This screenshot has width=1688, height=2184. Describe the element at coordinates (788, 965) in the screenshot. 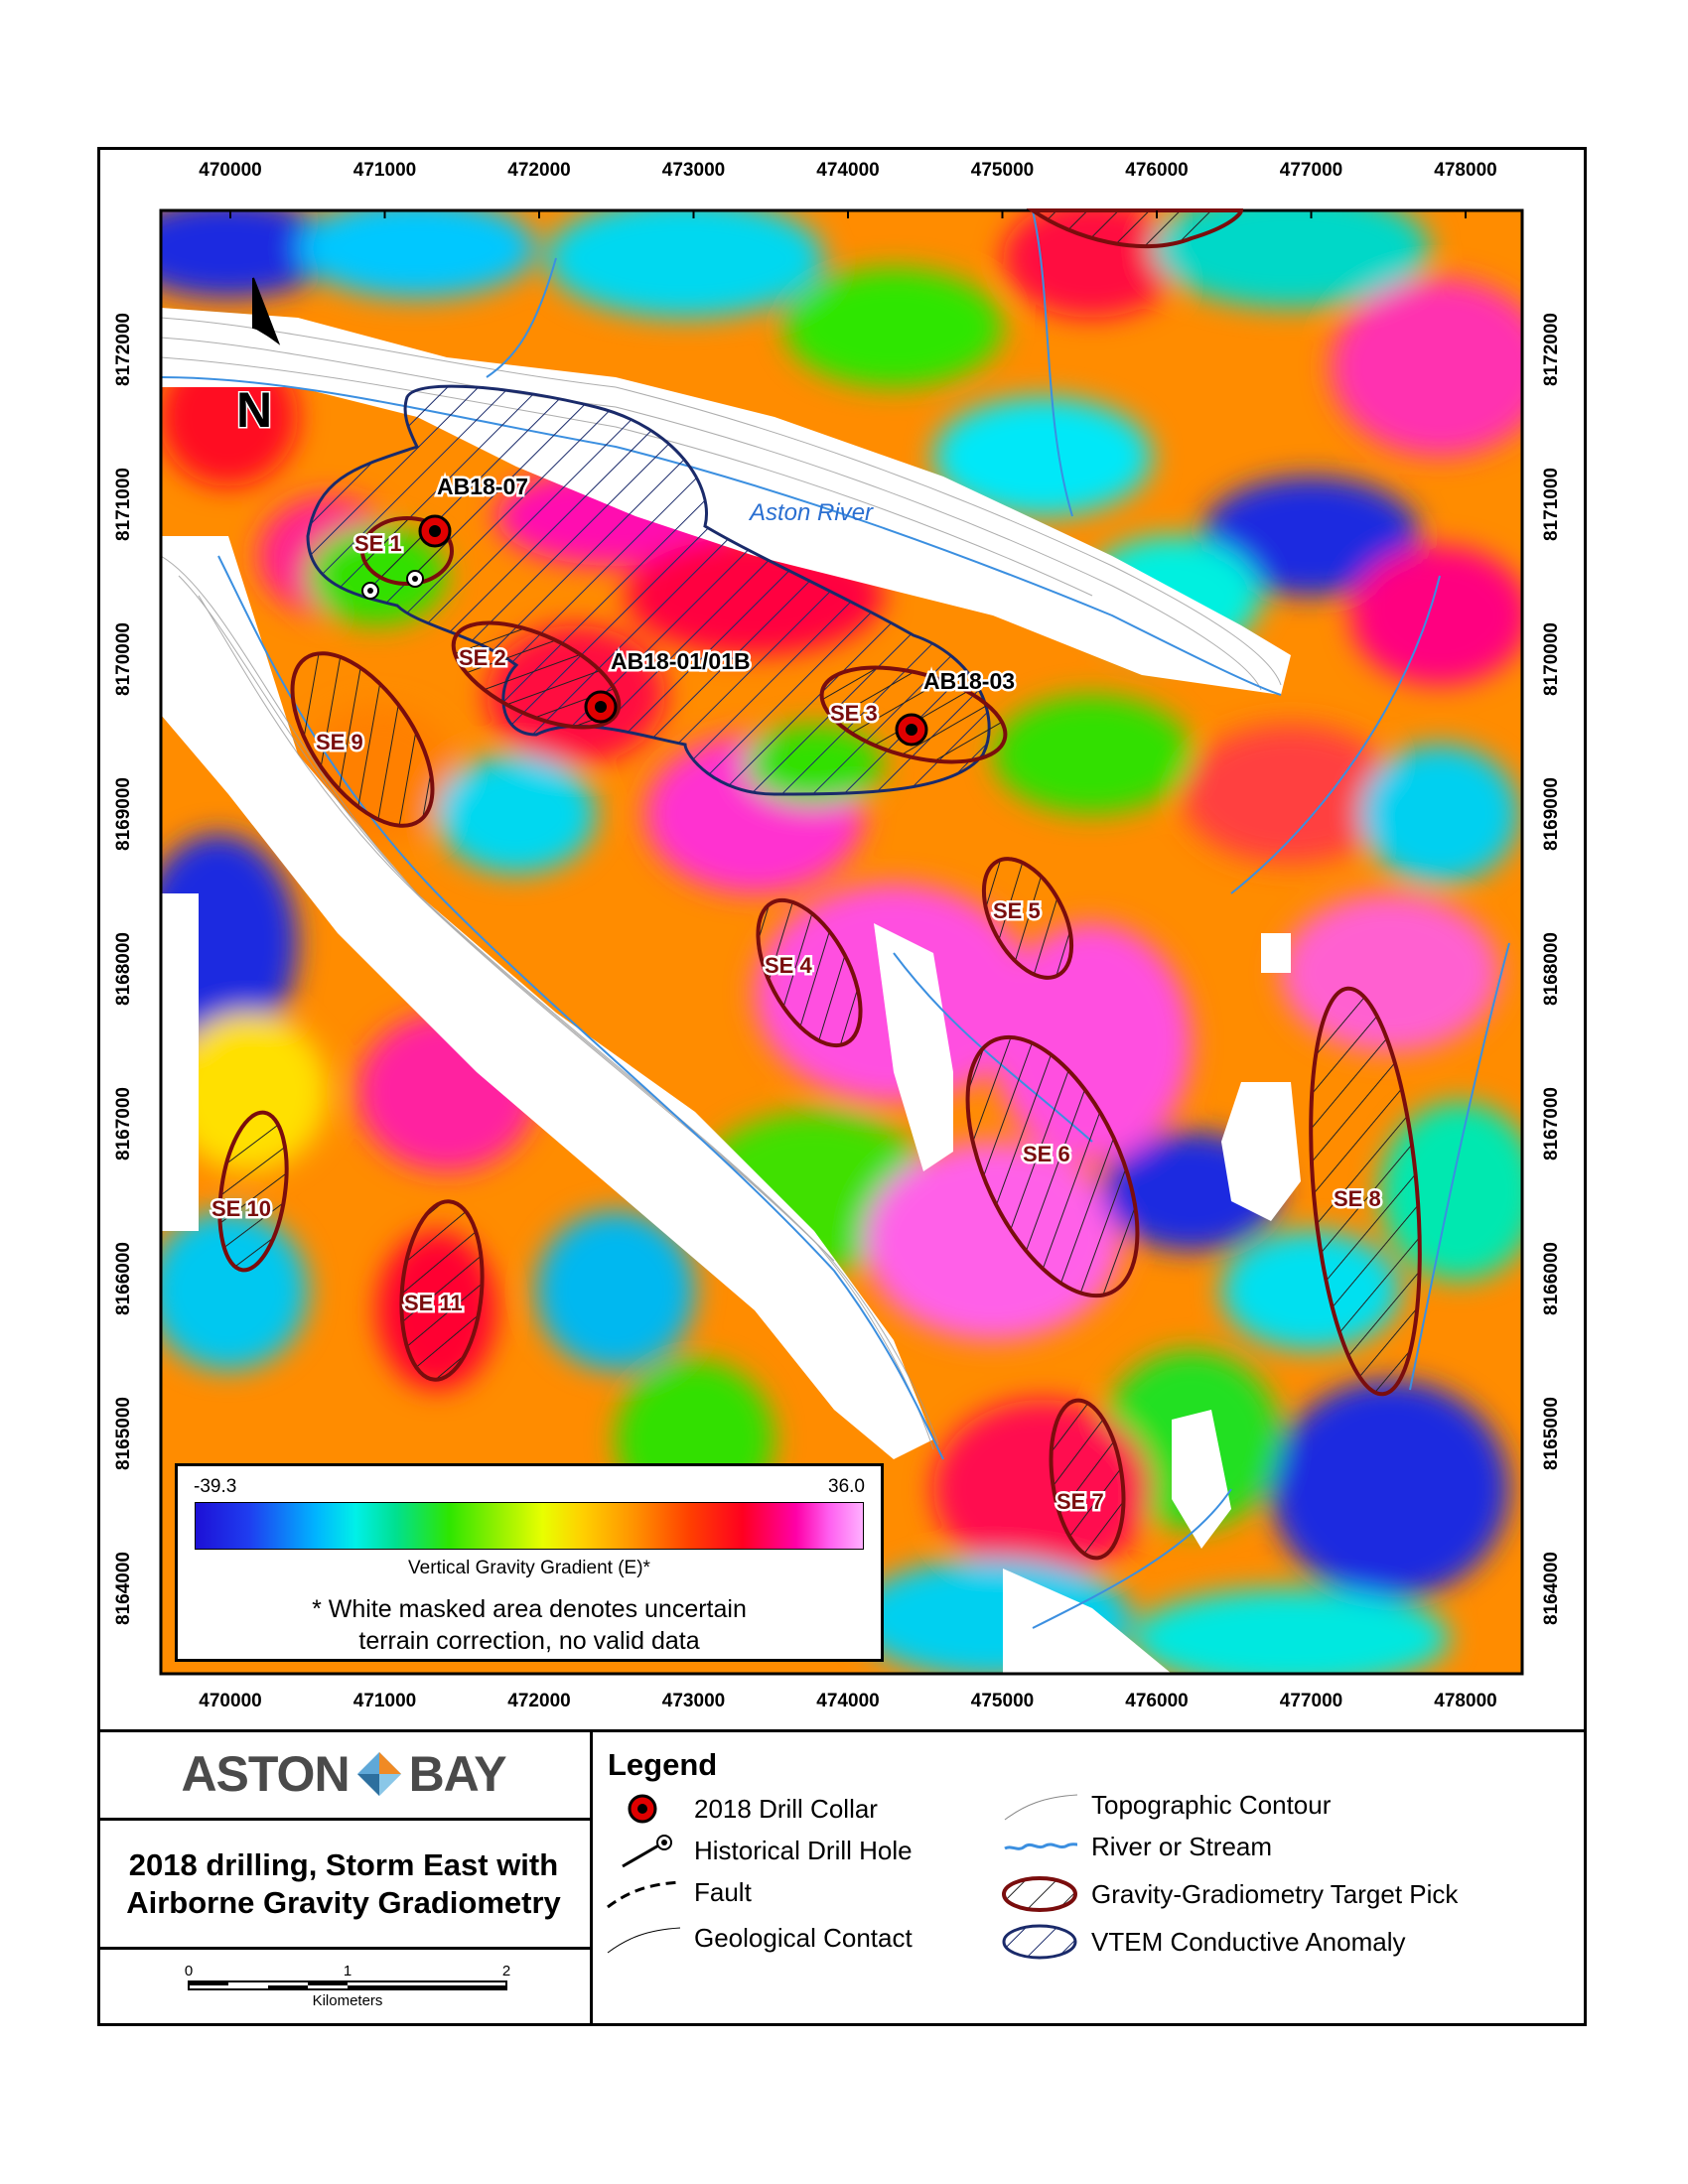

I see `svg-text: SE 4` at that location.